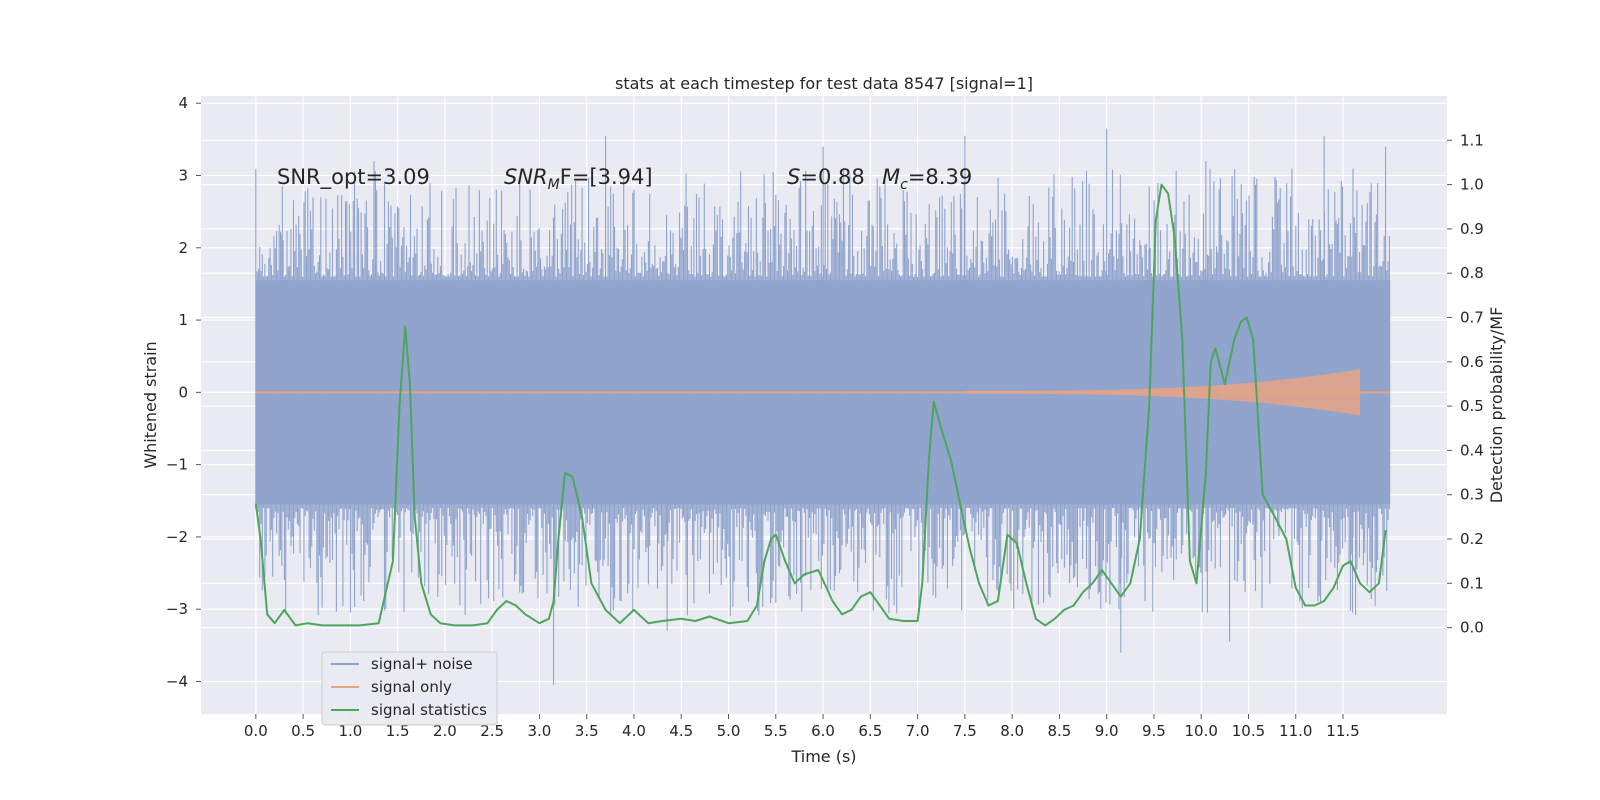 This screenshot has width=1600, height=800. What do you see at coordinates (1012, 731) in the screenshot?
I see `x-tick-label: 8.0` at bounding box center [1012, 731].